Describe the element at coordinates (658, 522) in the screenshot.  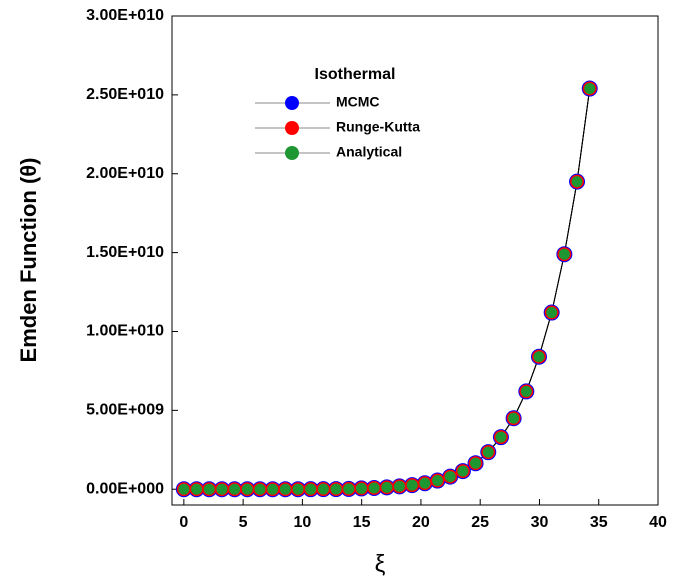
I see `x-tick-label: 40` at that location.